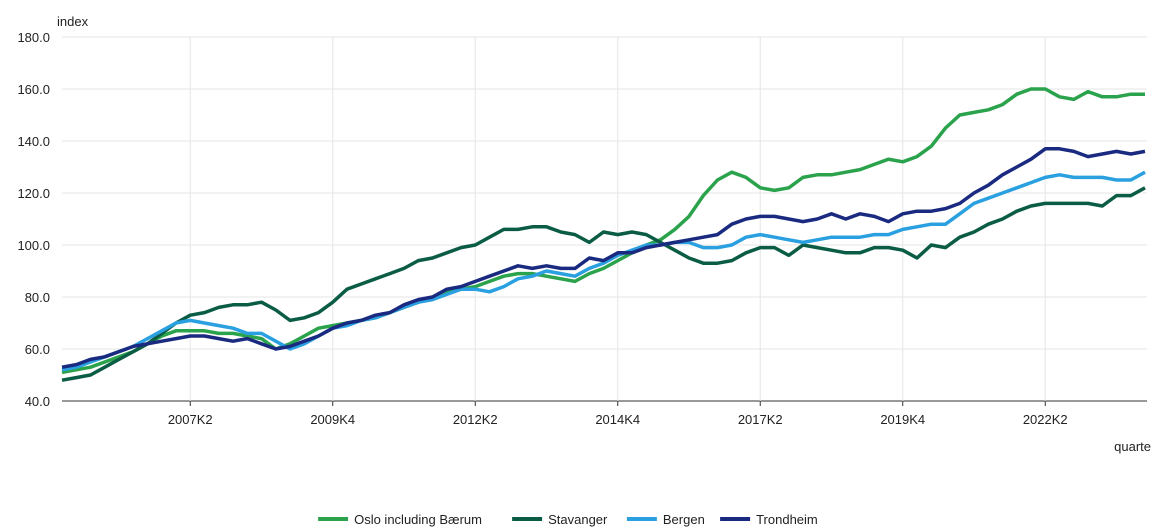 The height and width of the screenshot is (532, 1153). Describe the element at coordinates (37, 401) in the screenshot. I see `y-tick-label: 40.0` at that location.